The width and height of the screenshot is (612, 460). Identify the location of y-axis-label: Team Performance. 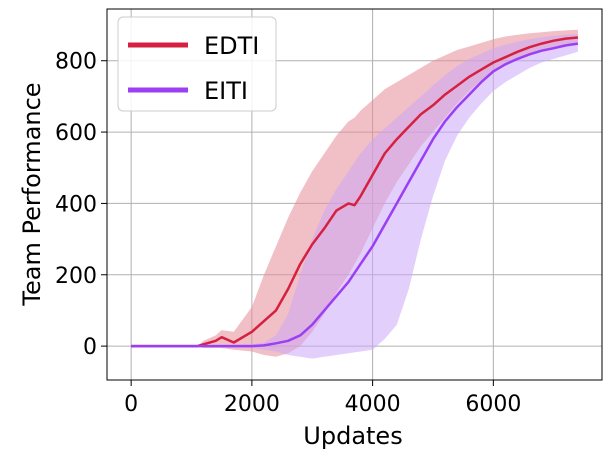
(32, 194).